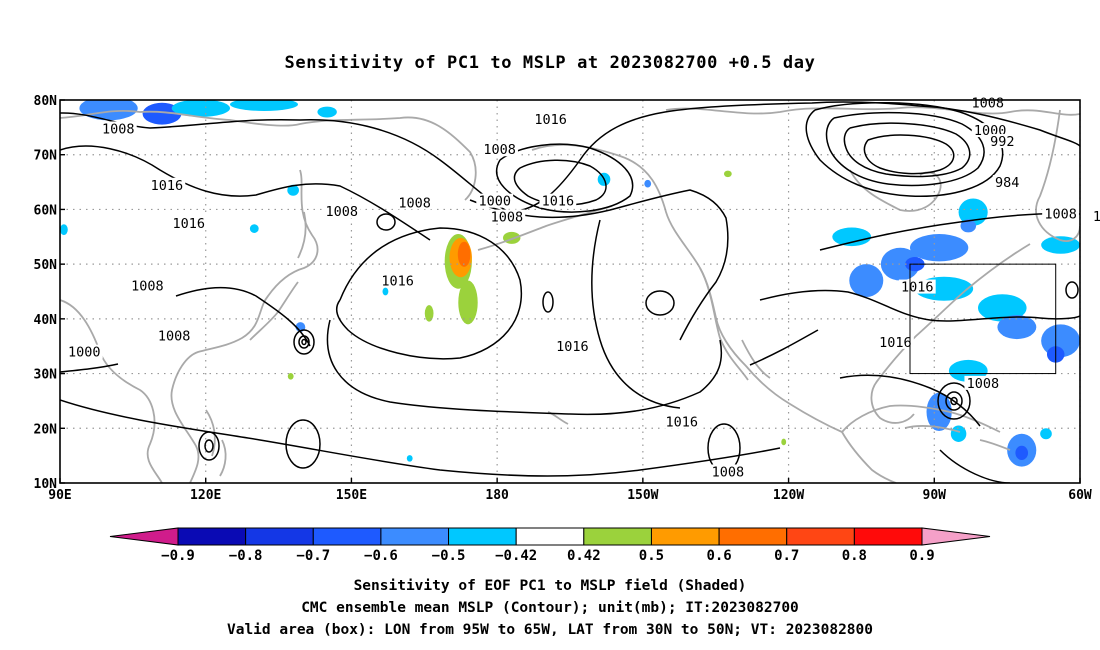  I want to click on lon-tick-label: 150W, so click(642, 495).